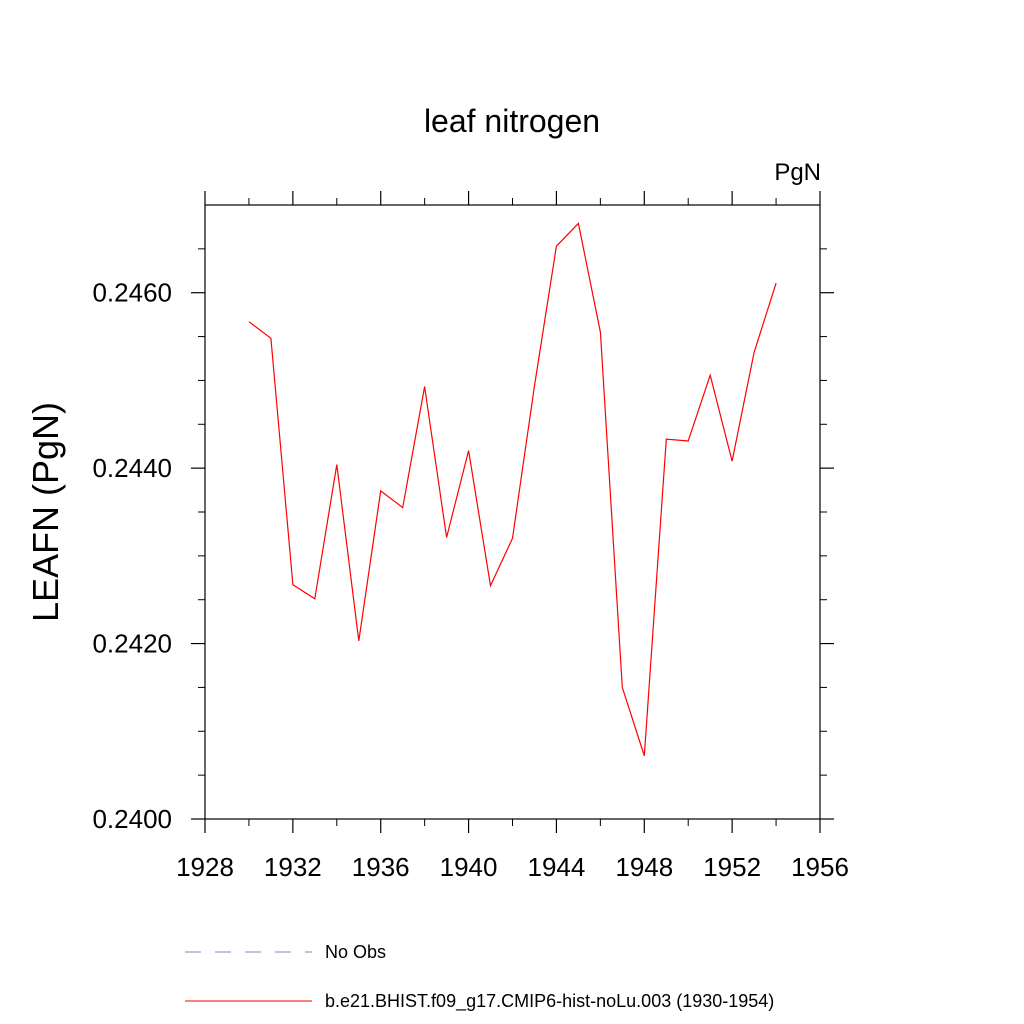 The height and width of the screenshot is (1024, 1024). I want to click on x-tick-label: 1932, so click(293, 867).